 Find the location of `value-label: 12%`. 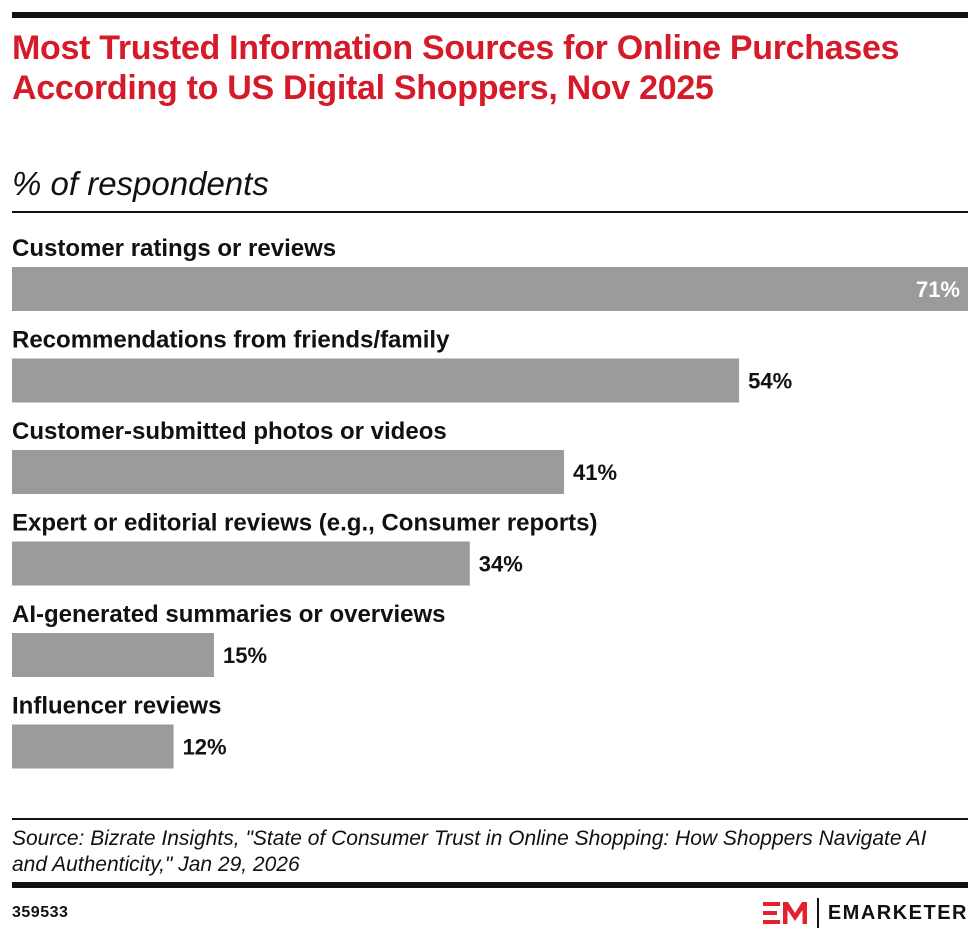

value-label: 12% is located at coordinates (205, 747).